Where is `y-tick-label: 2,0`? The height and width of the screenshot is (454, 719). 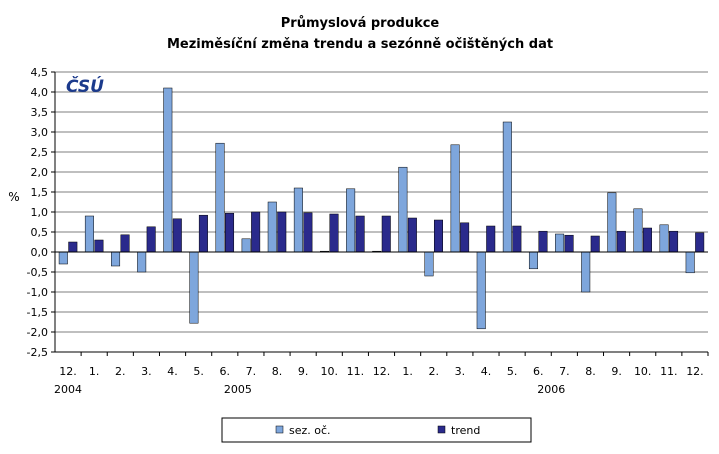 y-tick-label: 2,0 is located at coordinates (40, 172).